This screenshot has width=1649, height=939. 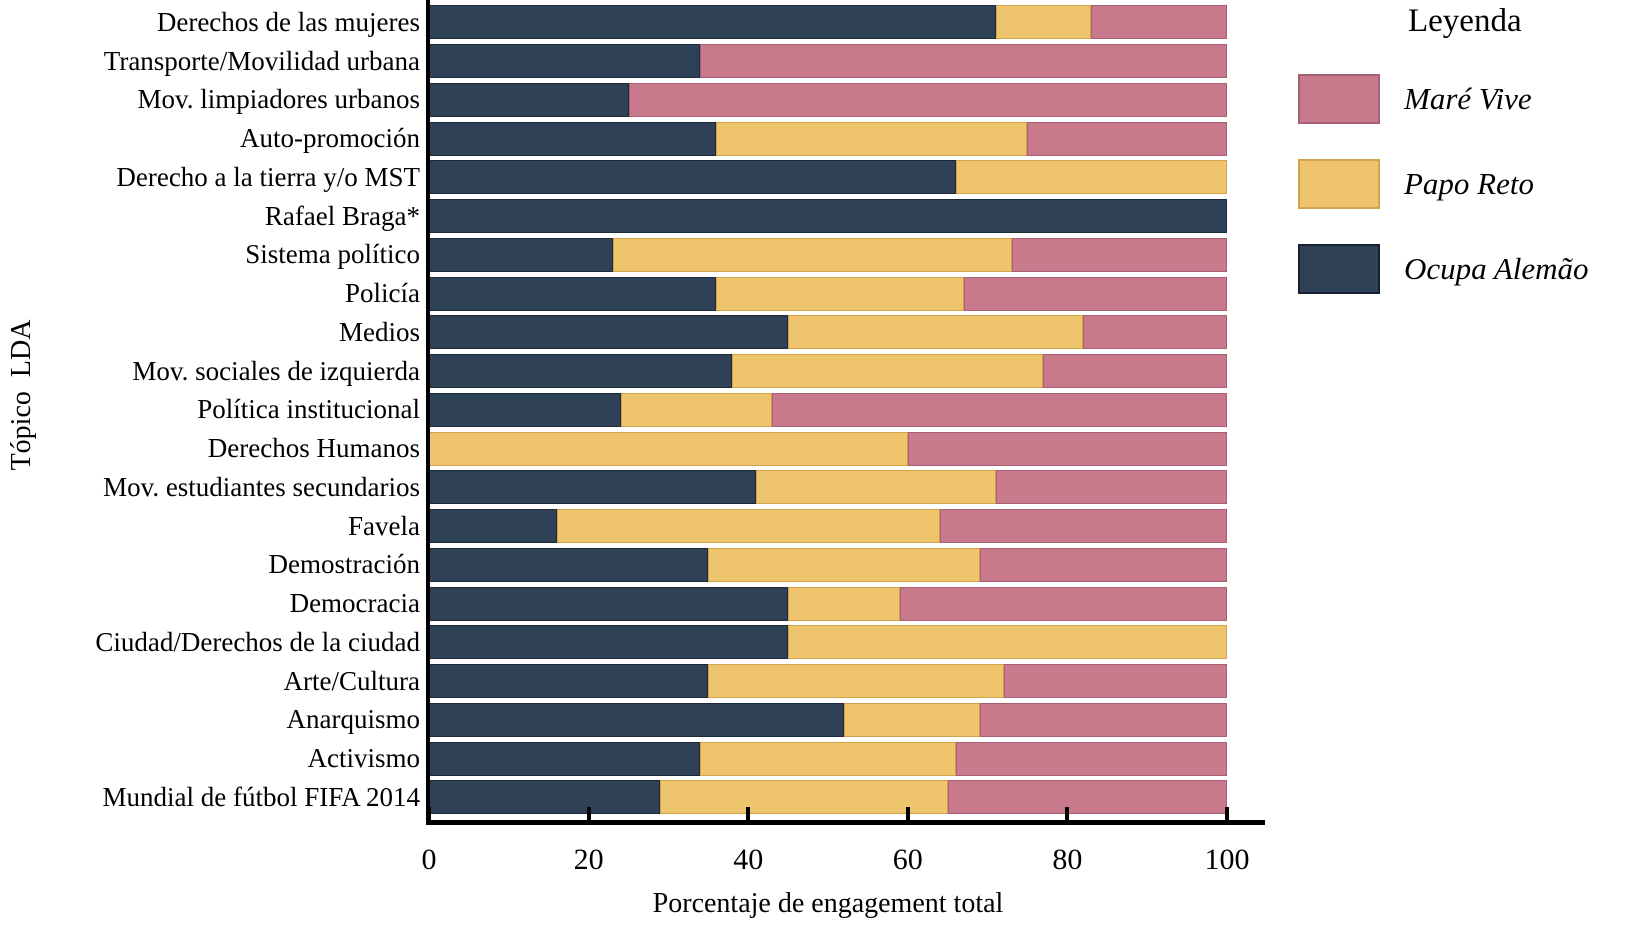 I want to click on y-axis-category-label: Rafael Braga*, so click(x=342, y=215).